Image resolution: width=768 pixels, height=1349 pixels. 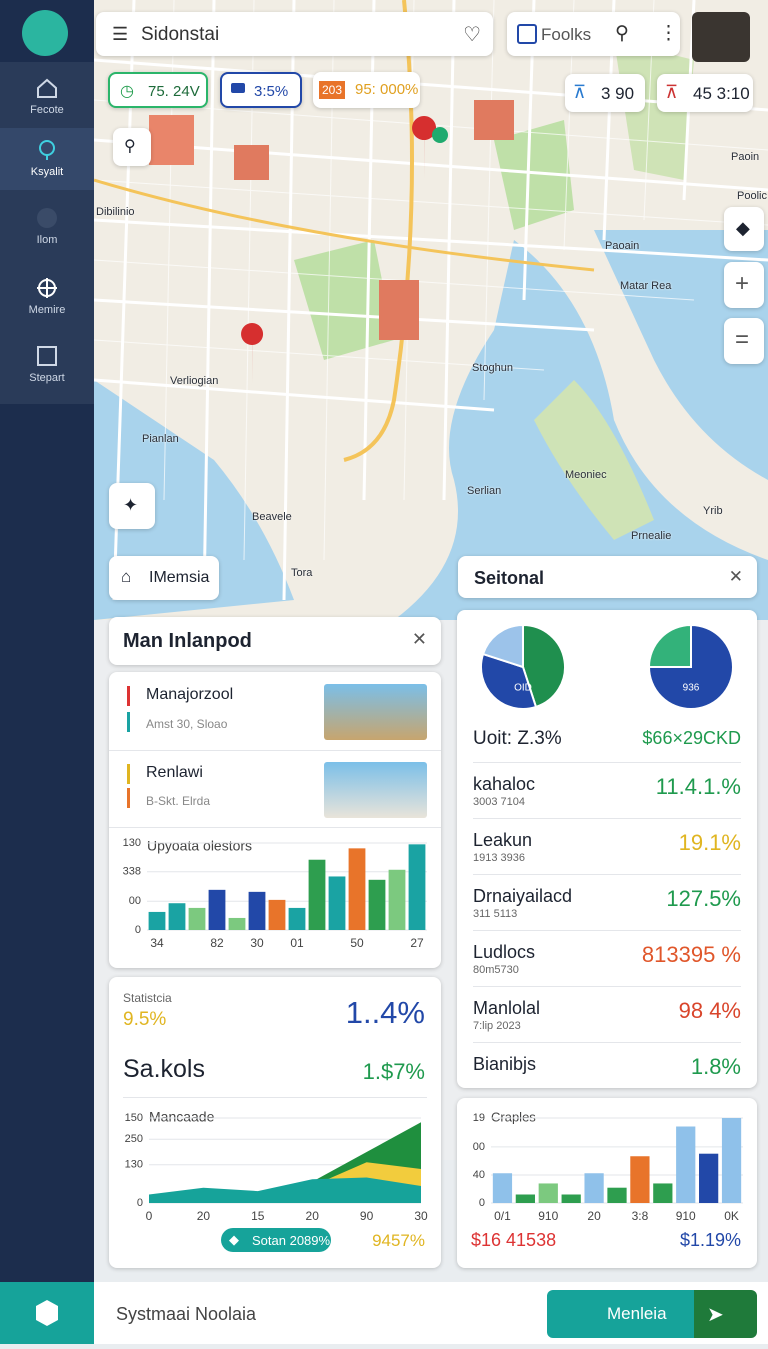 I want to click on map-label: Verliogian, so click(x=194, y=381).